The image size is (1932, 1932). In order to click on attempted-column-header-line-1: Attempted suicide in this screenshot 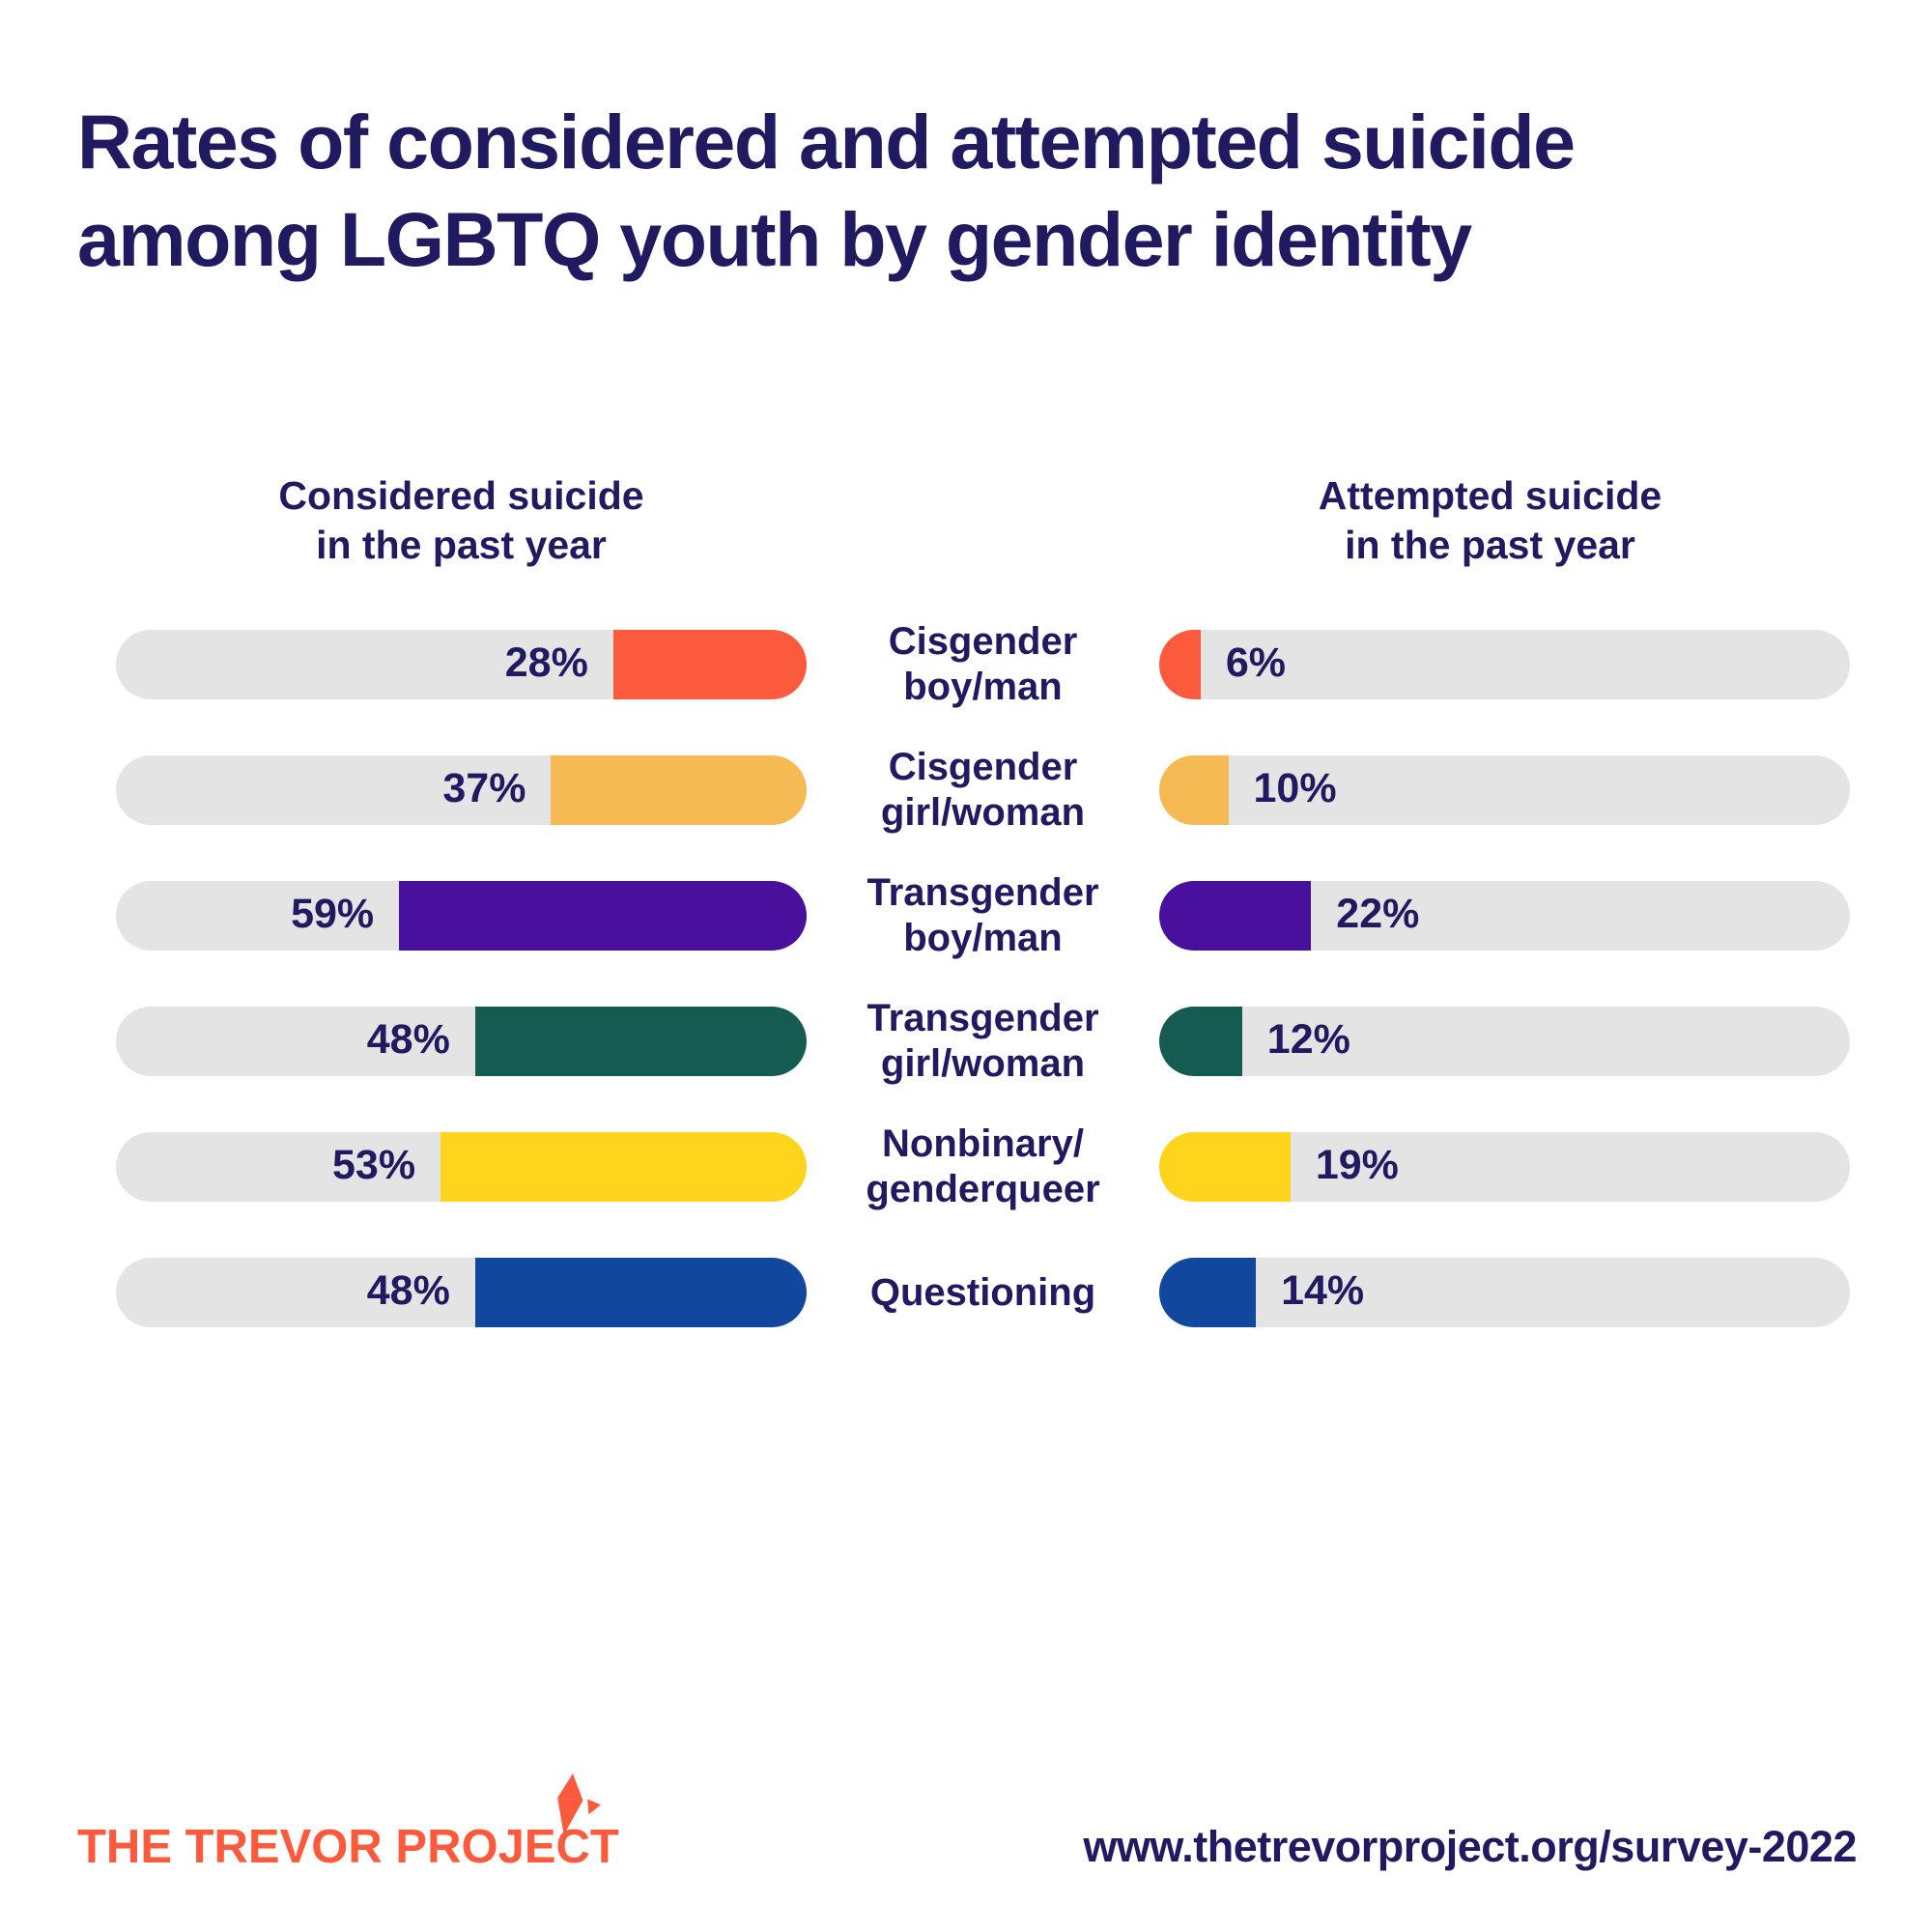, I will do `click(1490, 495)`.